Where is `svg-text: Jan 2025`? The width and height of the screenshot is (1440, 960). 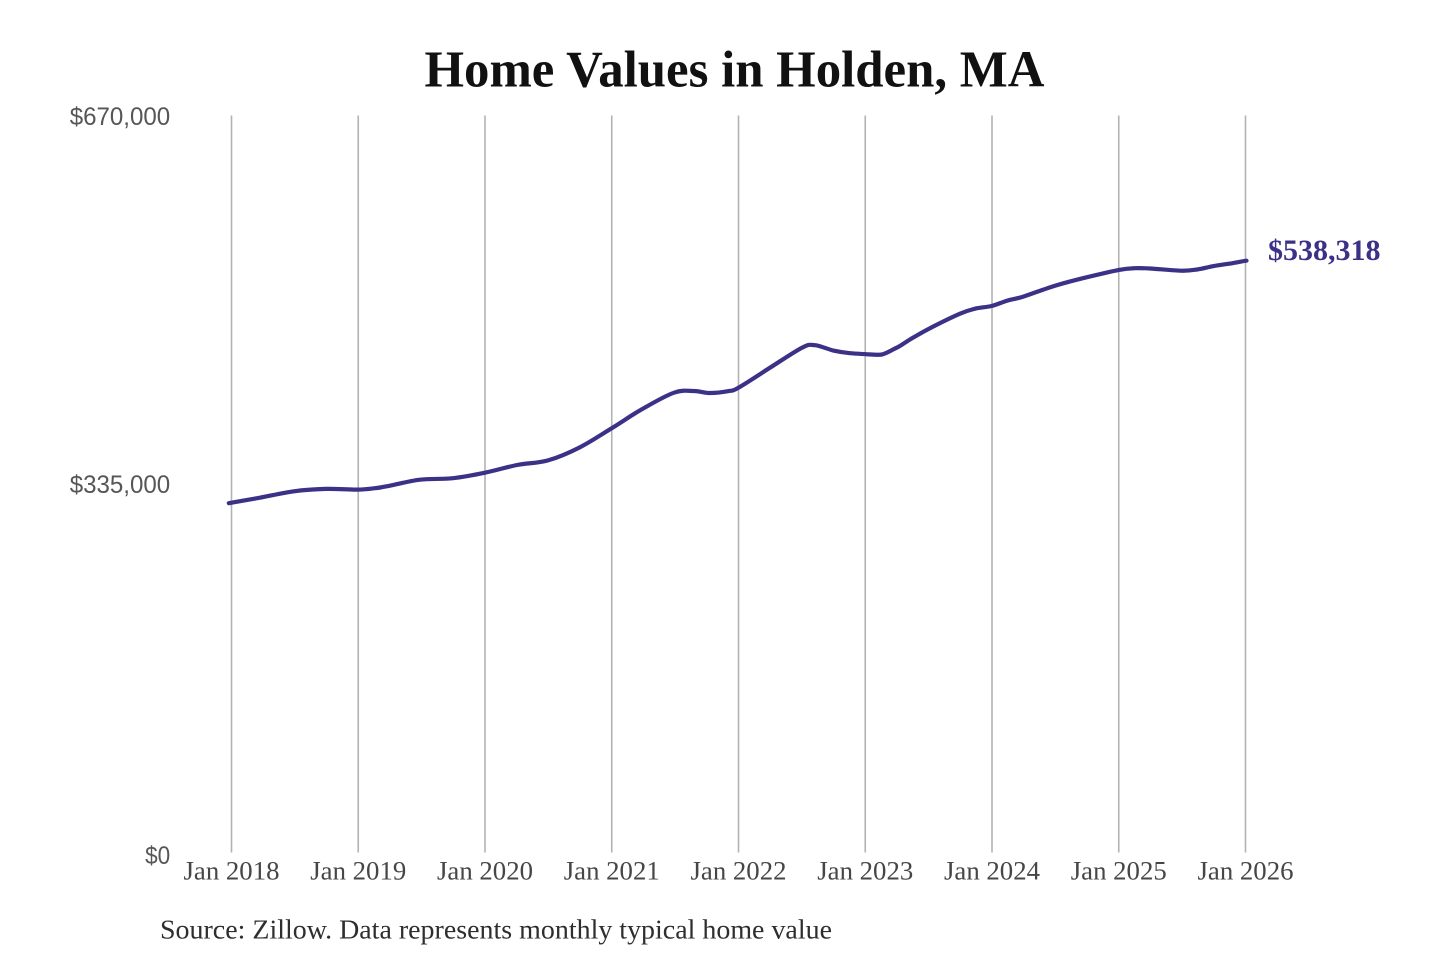 svg-text: Jan 2025 is located at coordinates (1119, 870).